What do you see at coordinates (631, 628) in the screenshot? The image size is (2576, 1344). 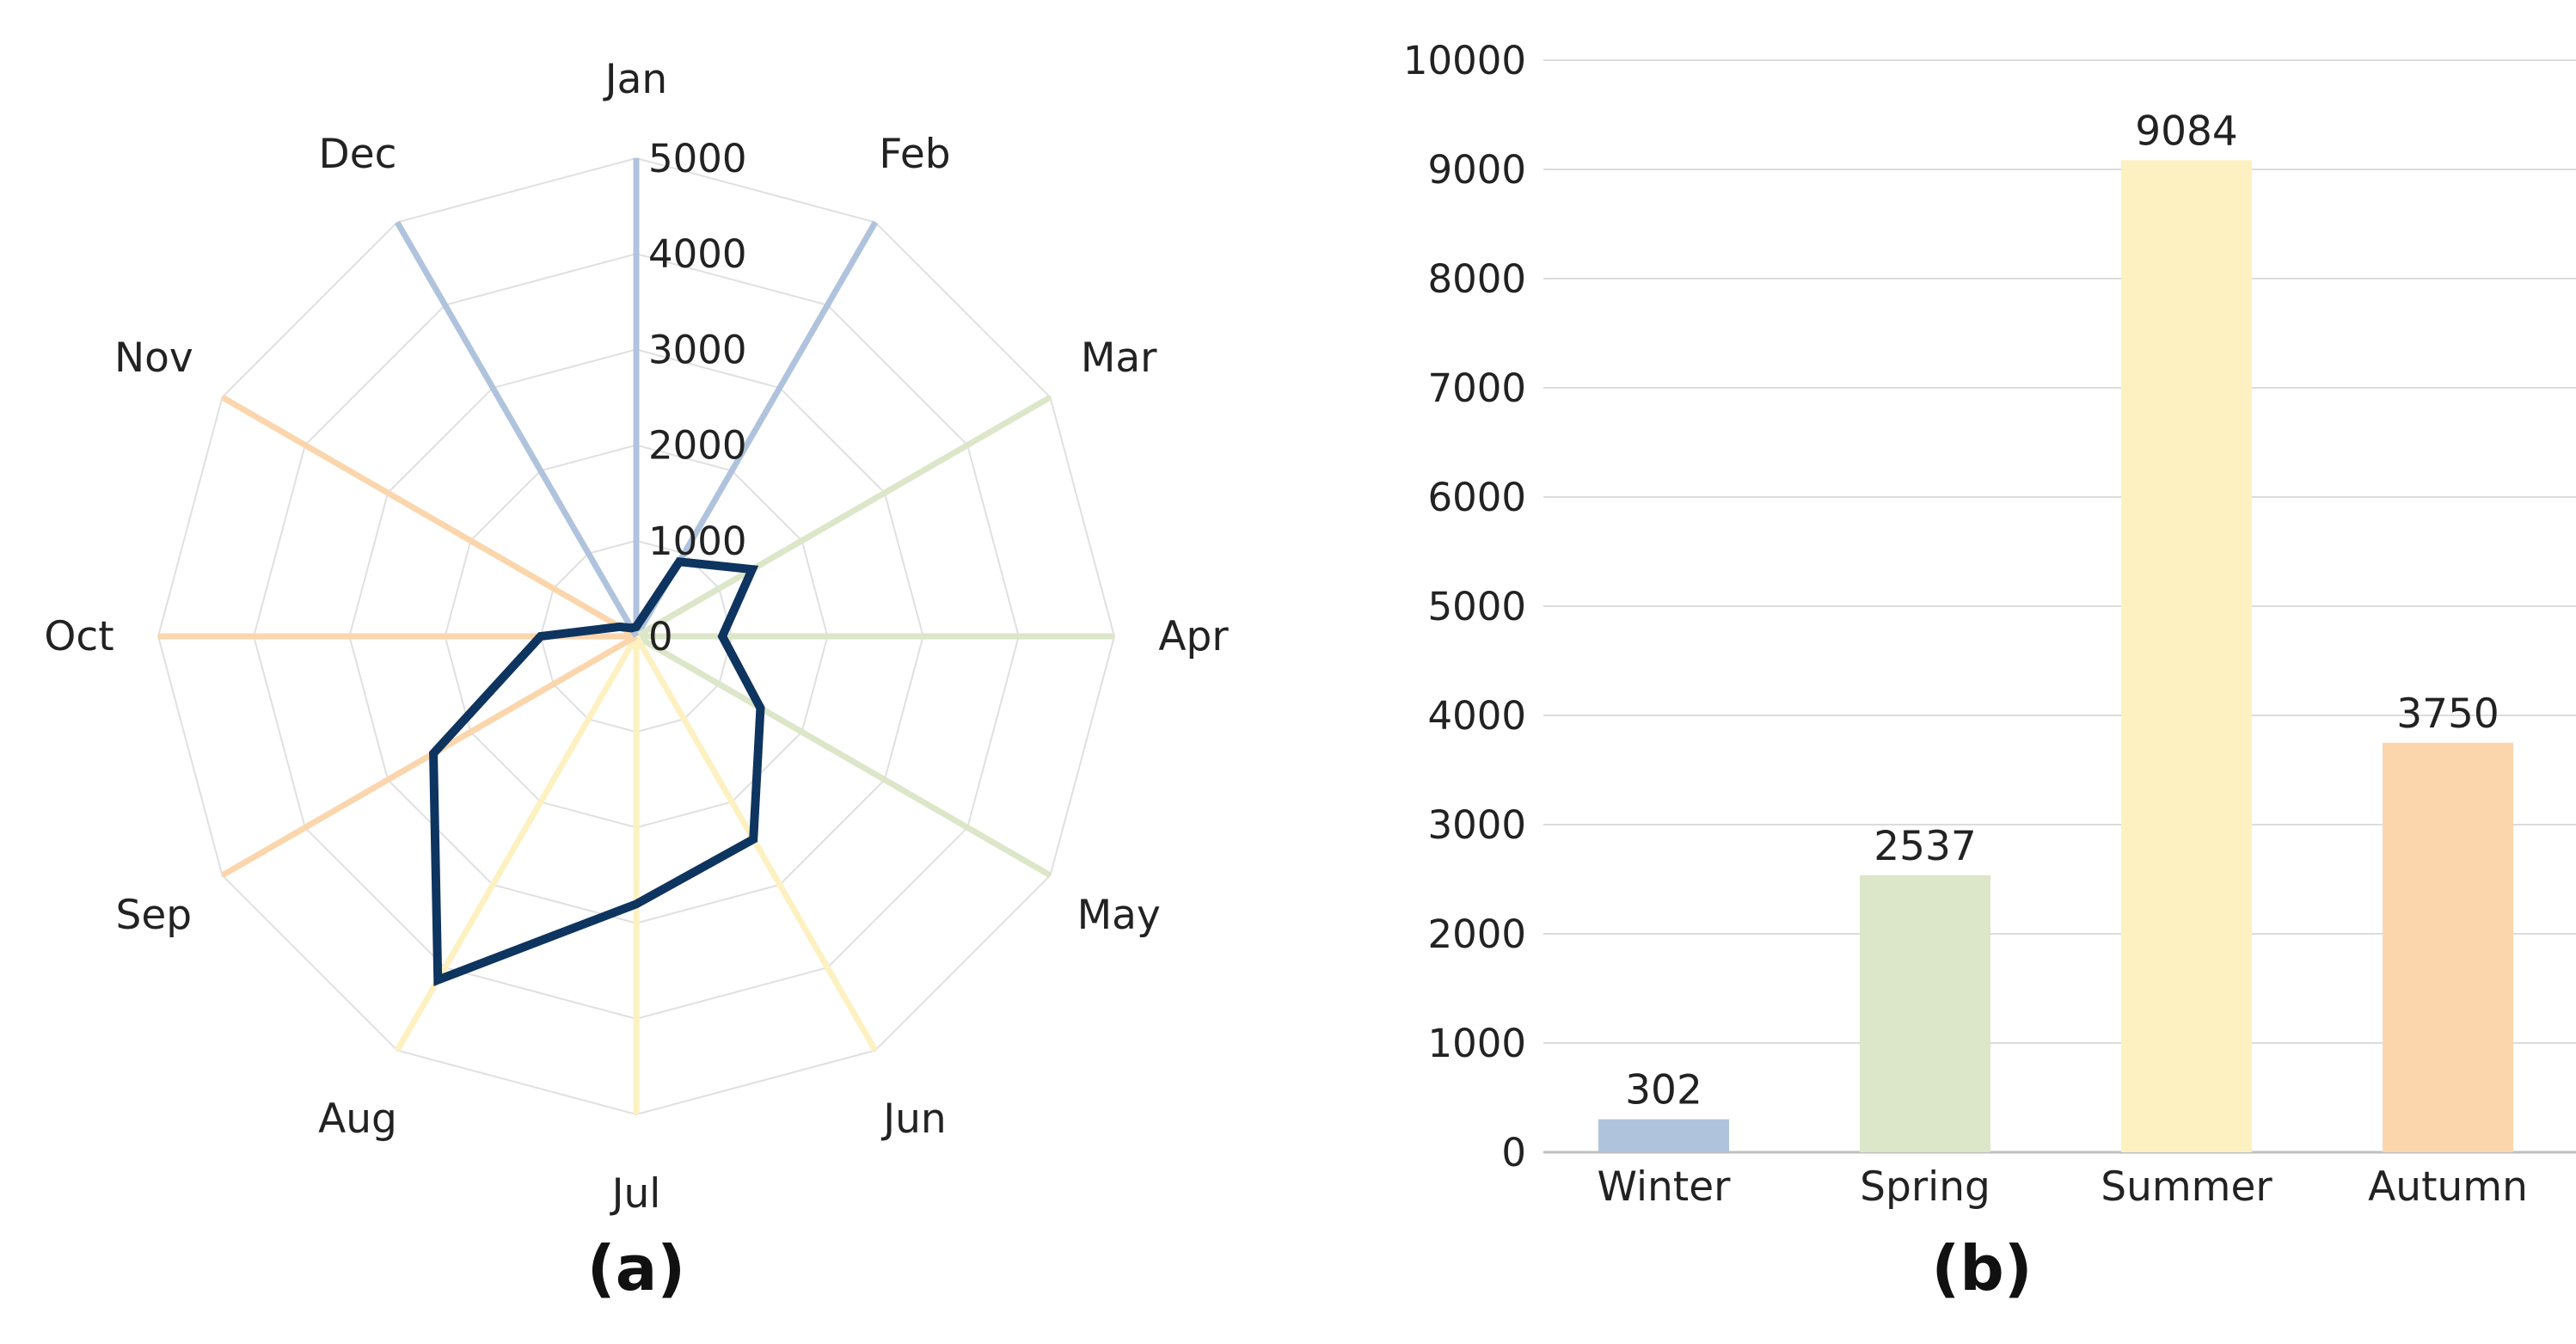 I see `radar-point-dec` at bounding box center [631, 628].